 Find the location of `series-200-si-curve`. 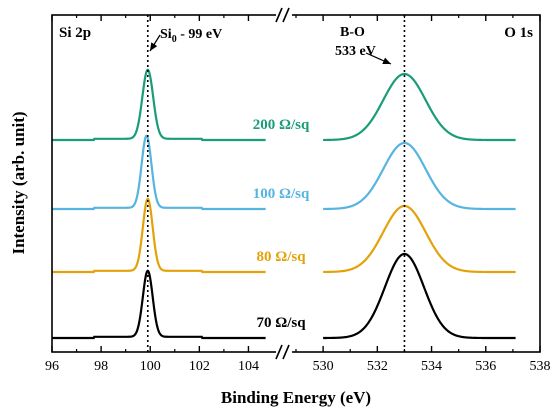

series-200-si-curve is located at coordinates (159, 105).